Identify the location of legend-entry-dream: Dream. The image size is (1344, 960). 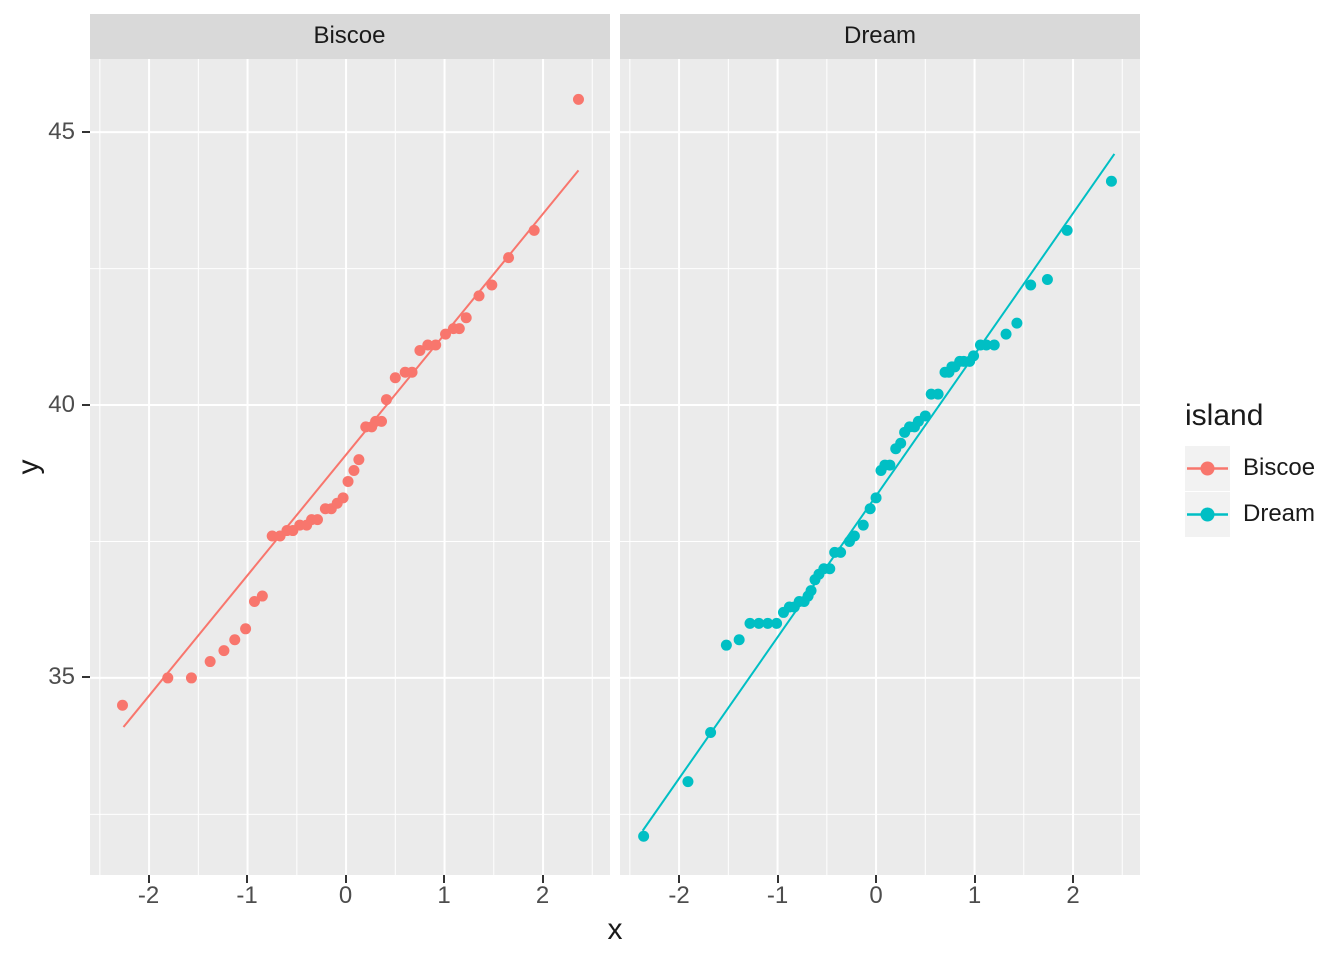
(1250, 514).